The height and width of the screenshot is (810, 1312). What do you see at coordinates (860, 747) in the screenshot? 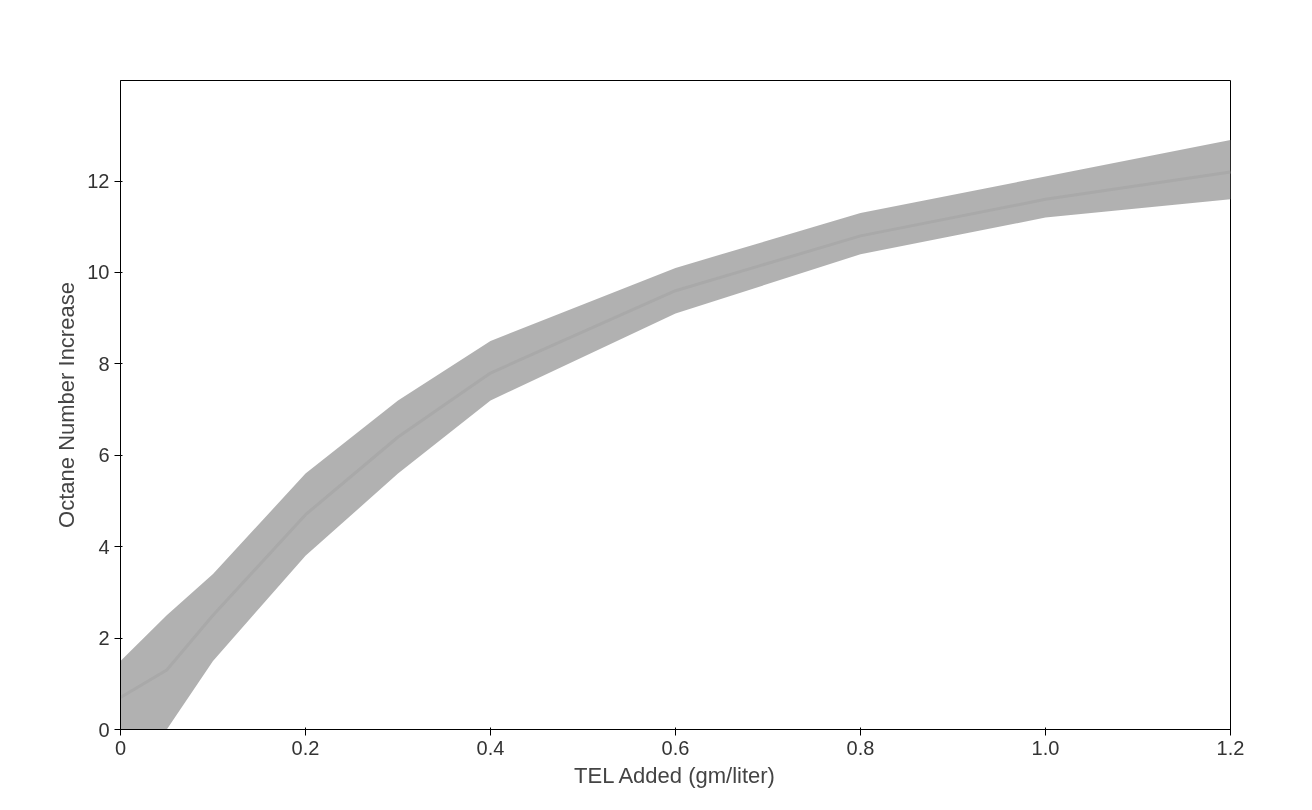
I see `x-tick-label: 0.8` at bounding box center [860, 747].